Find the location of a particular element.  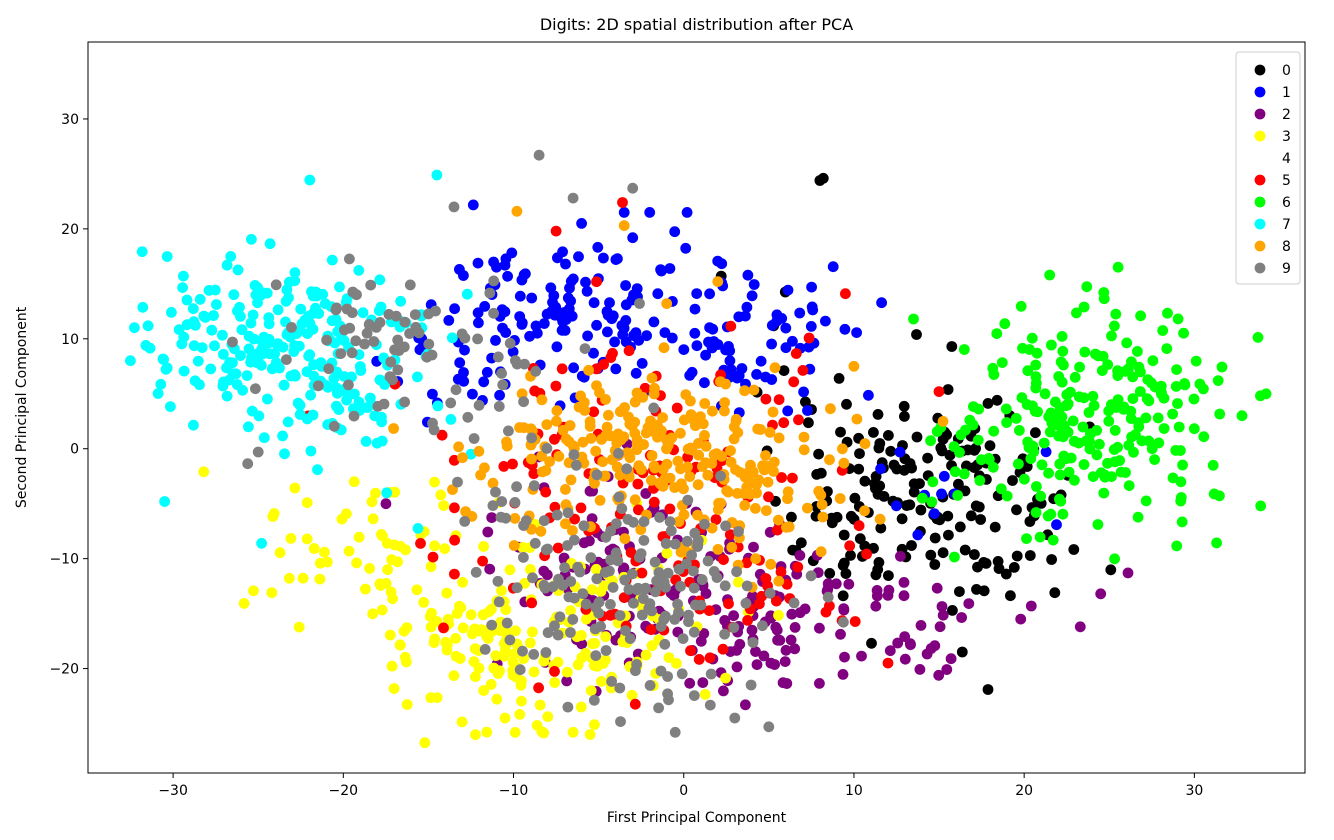

y-axis-label: Second Principal Component is located at coordinates (22, 407).